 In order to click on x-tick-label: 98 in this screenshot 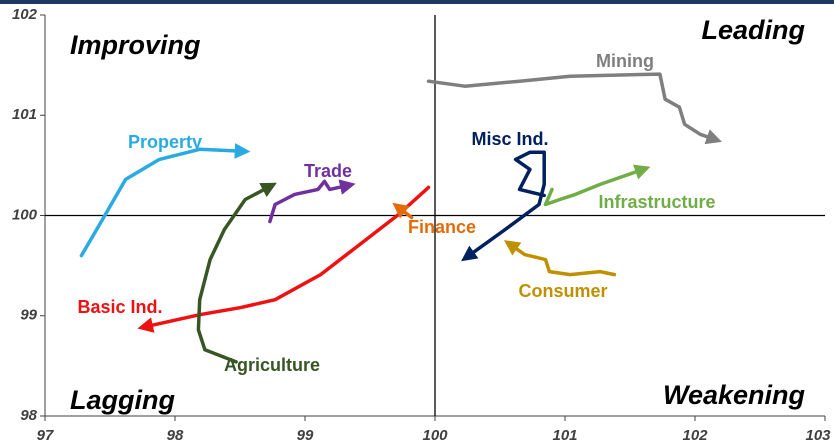, I will do `click(175, 435)`.